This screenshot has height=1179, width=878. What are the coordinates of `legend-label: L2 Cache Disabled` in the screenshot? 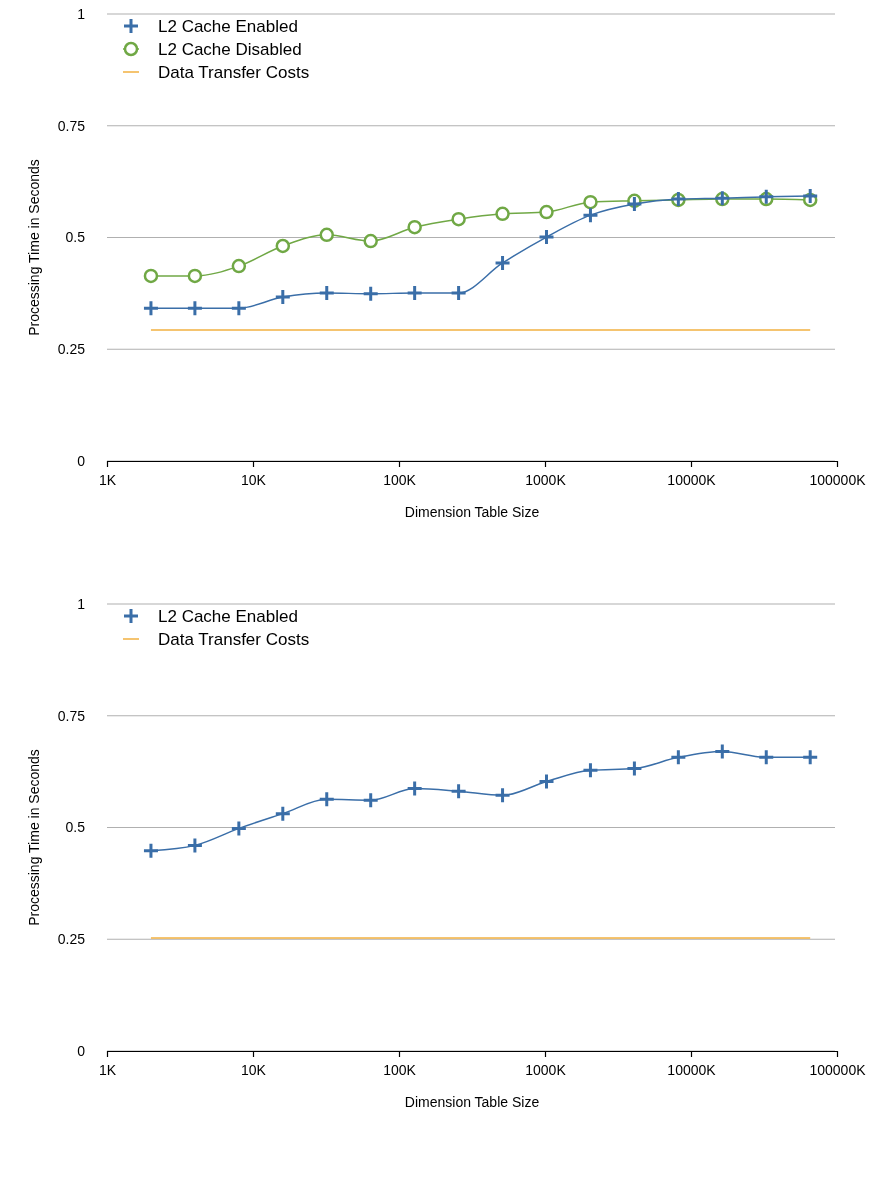 It's located at (230, 49).